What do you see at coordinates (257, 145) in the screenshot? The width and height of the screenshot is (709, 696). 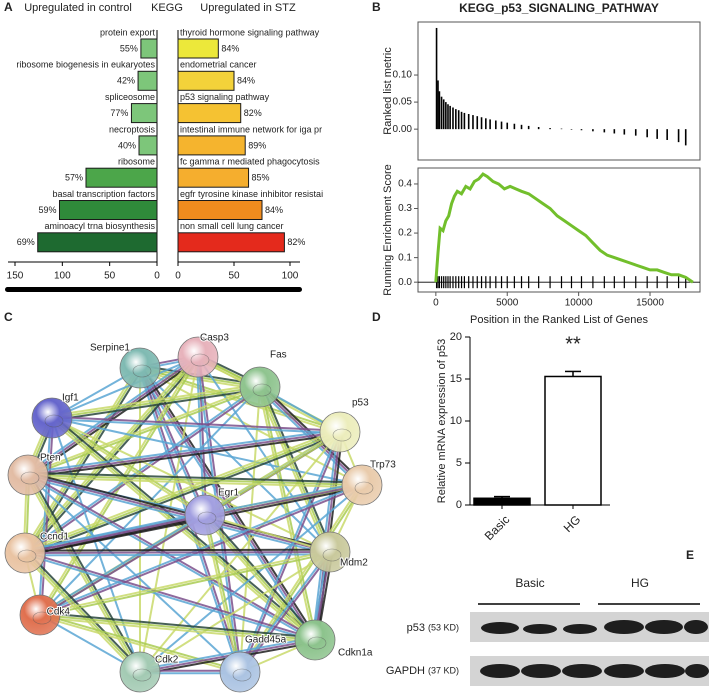 I see `percent-label: 89%` at bounding box center [257, 145].